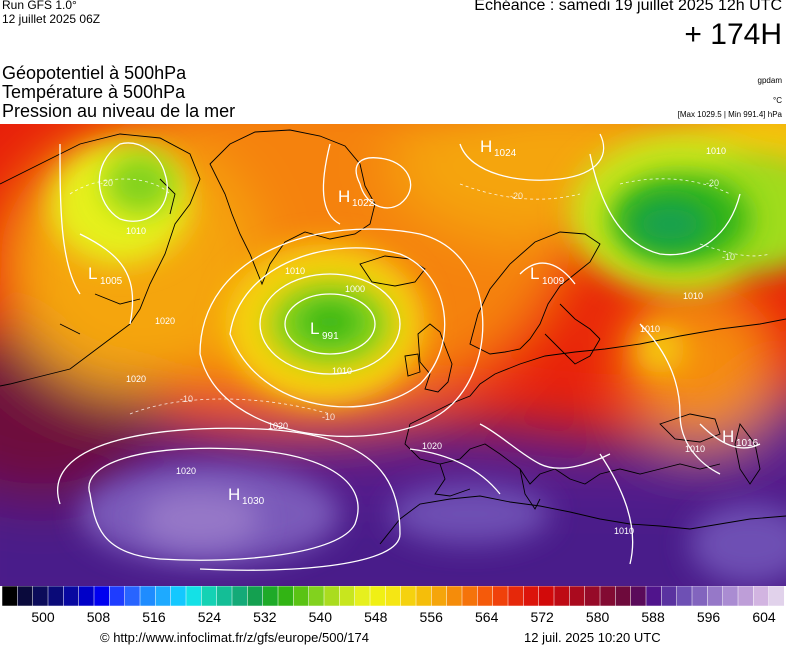 The width and height of the screenshot is (786, 648). I want to click on svg-text: 1022, so click(363, 203).